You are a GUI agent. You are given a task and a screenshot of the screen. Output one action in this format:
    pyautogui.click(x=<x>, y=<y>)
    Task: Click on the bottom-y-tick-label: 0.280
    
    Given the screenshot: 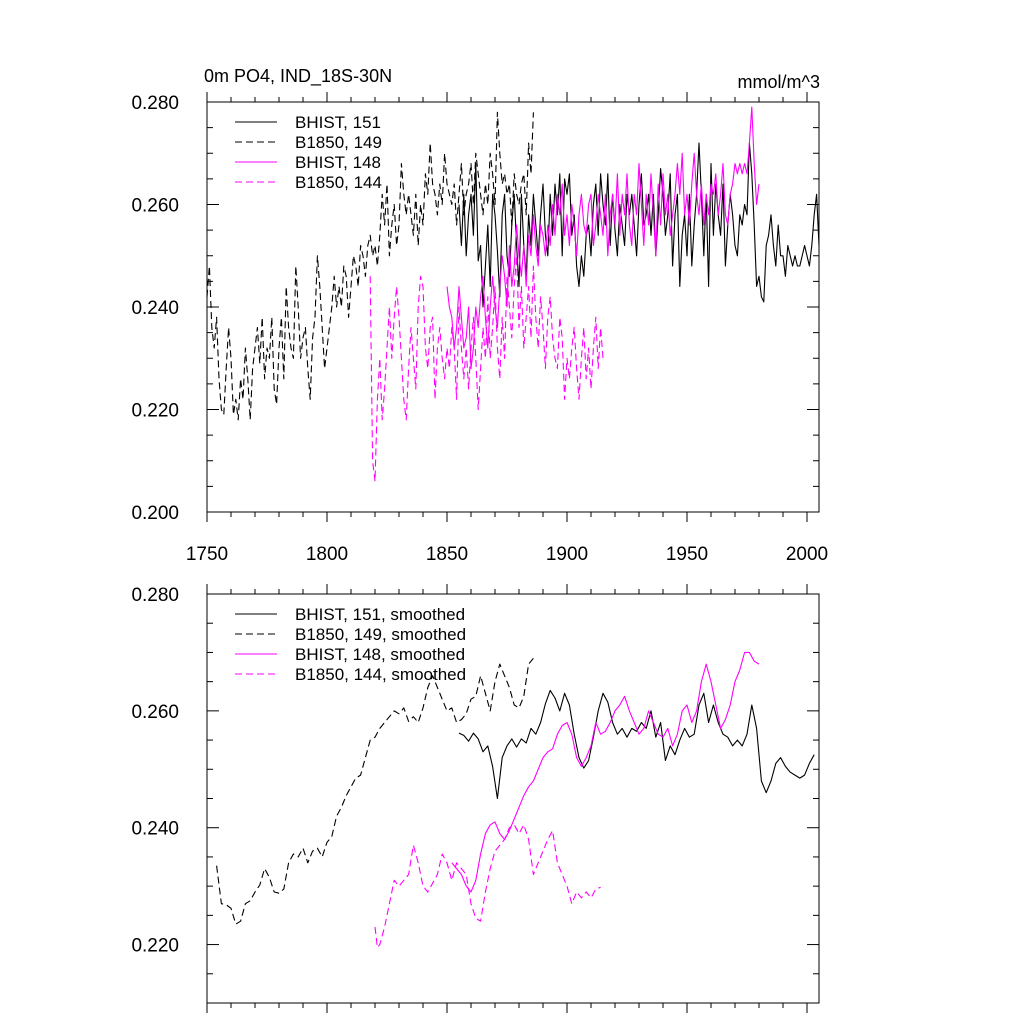 What is the action you would take?
    pyautogui.click(x=155, y=595)
    